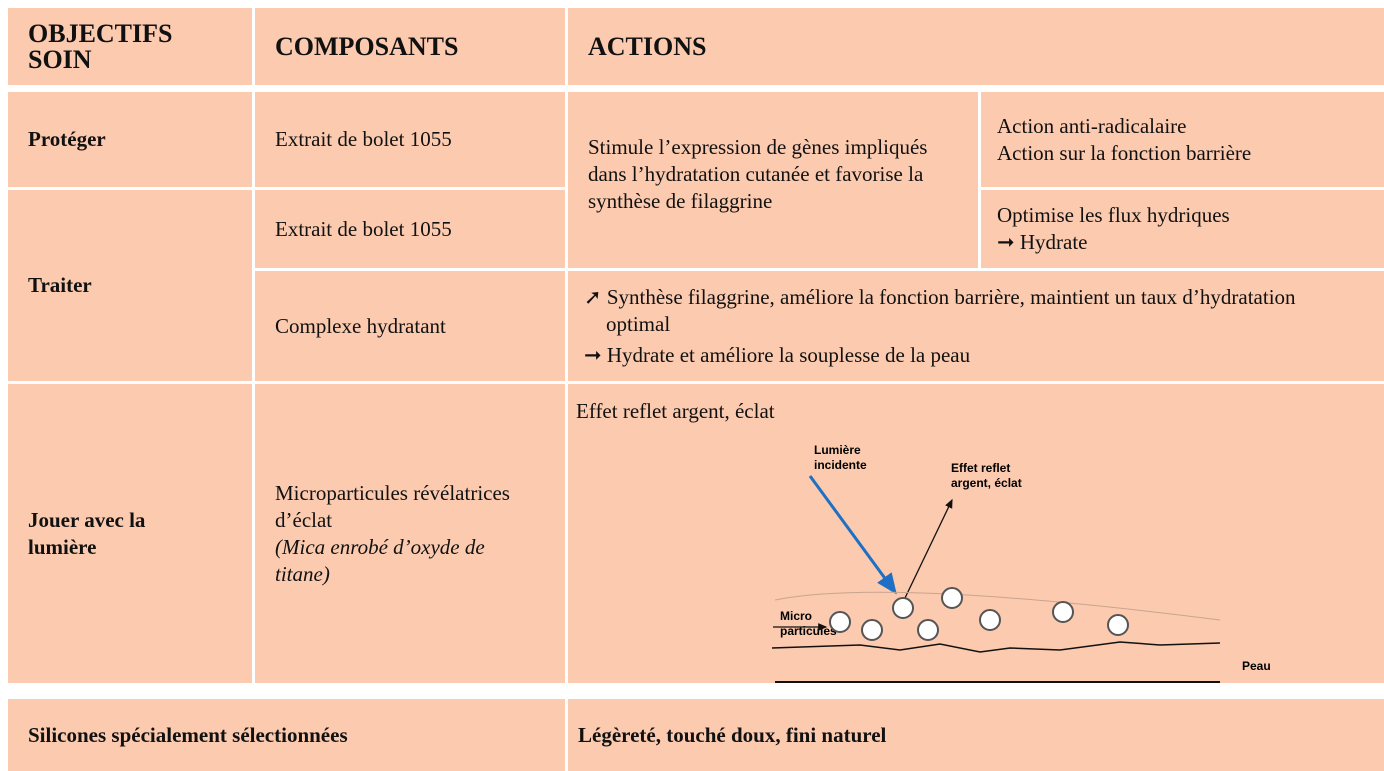  What do you see at coordinates (130, 139) in the screenshot?
I see `objective-cell: Protéger` at bounding box center [130, 139].